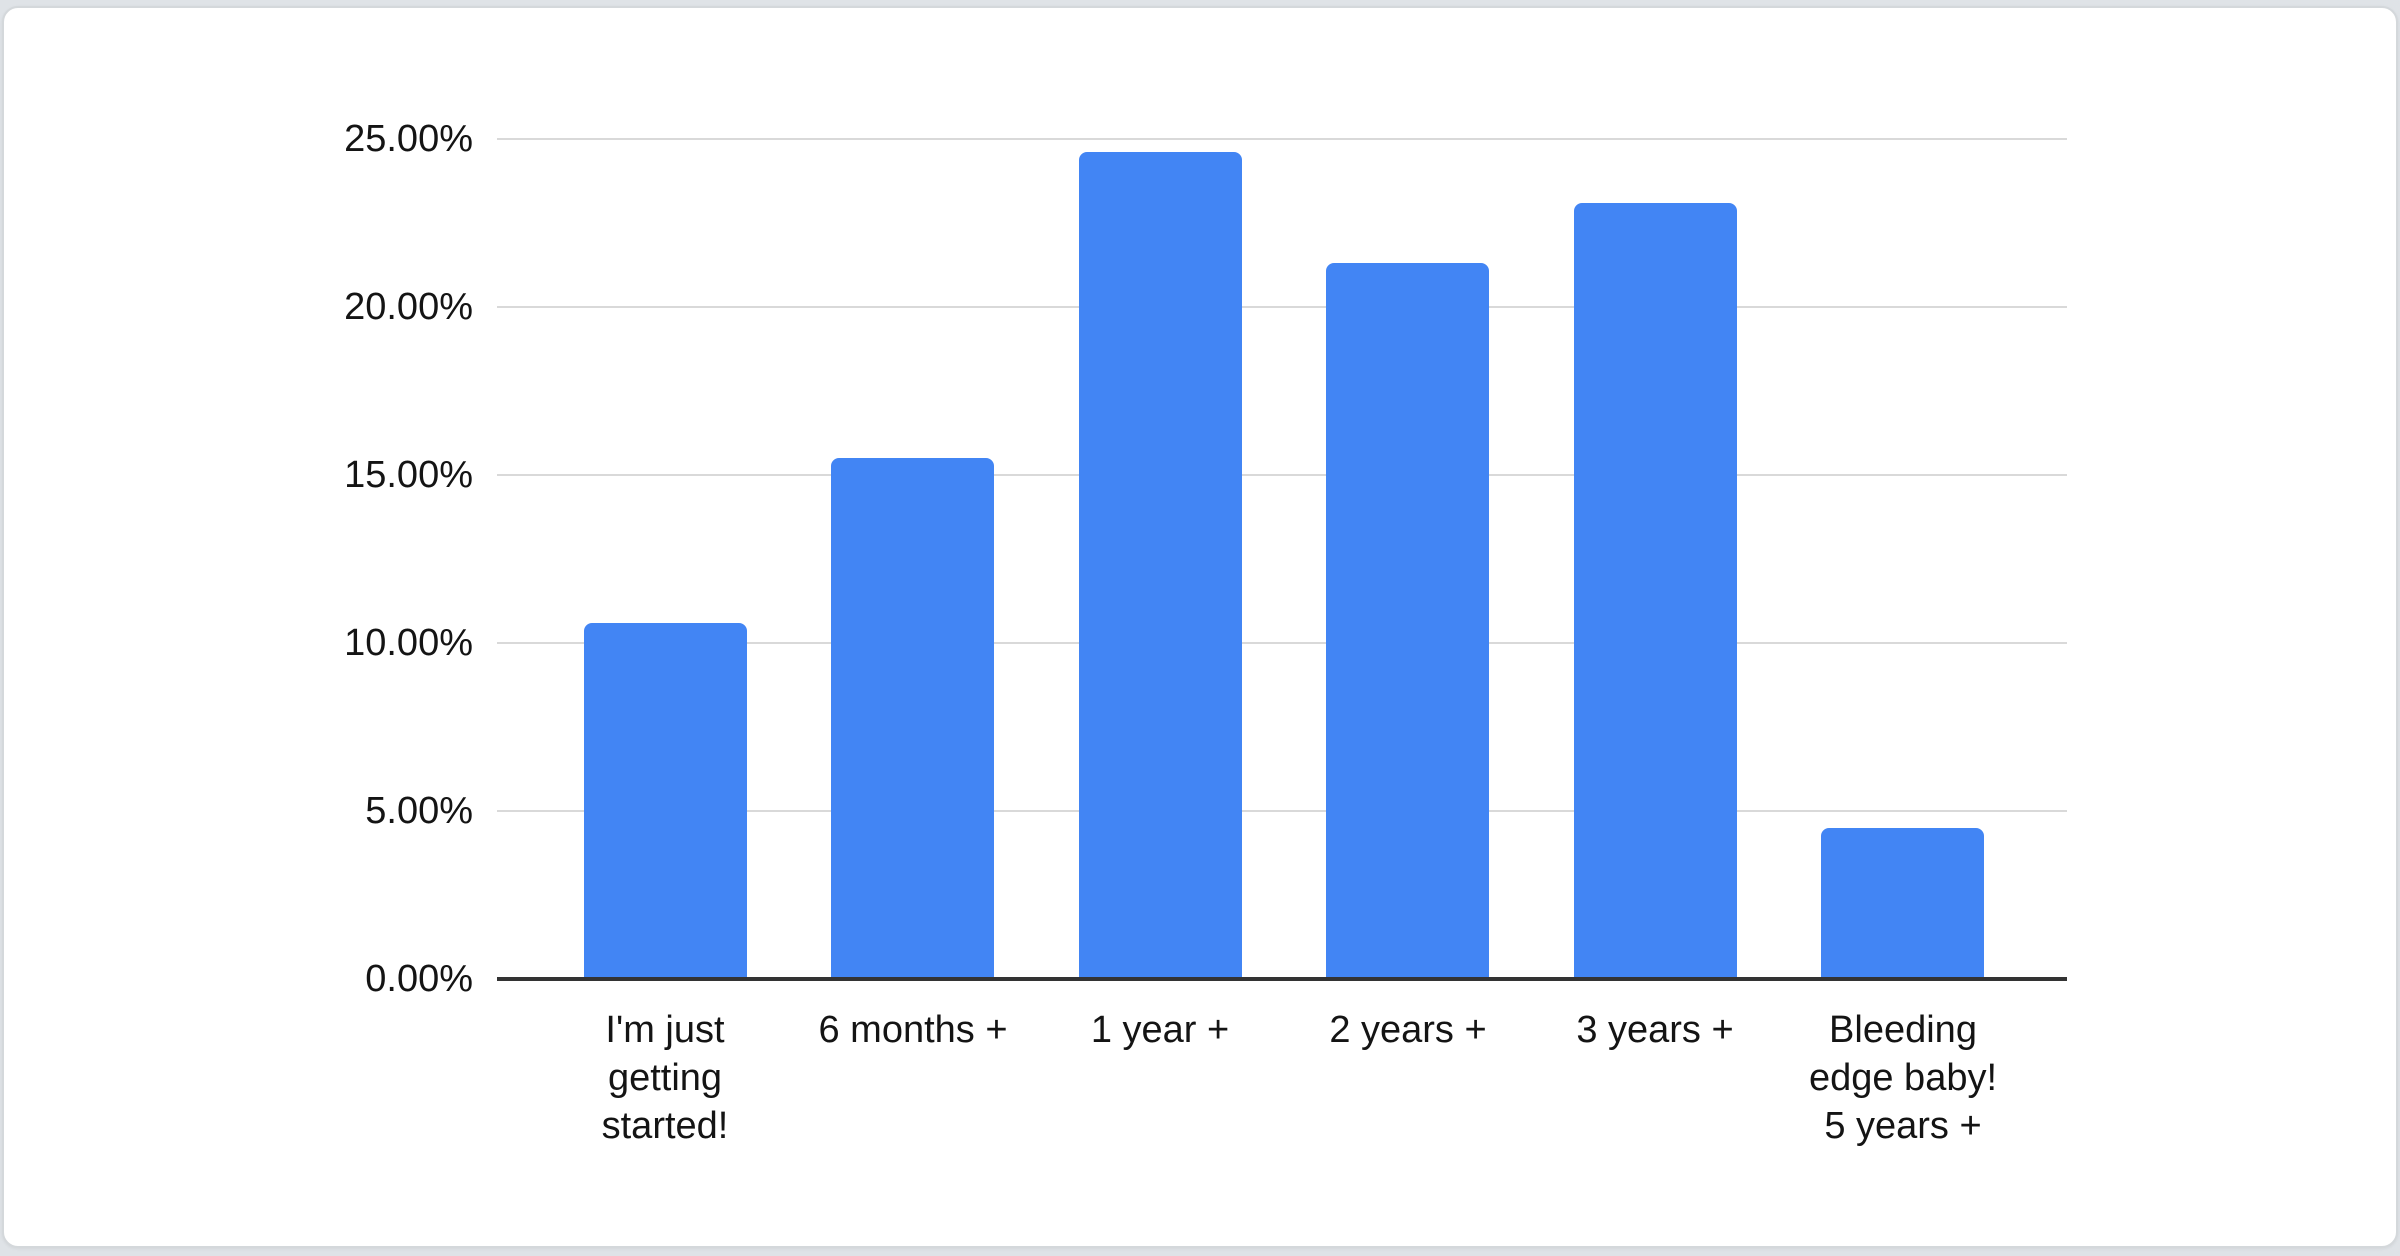 The image size is (2400, 1256). Describe the element at coordinates (408, 643) in the screenshot. I see `y-axis-tick-label: 10.00%` at that location.